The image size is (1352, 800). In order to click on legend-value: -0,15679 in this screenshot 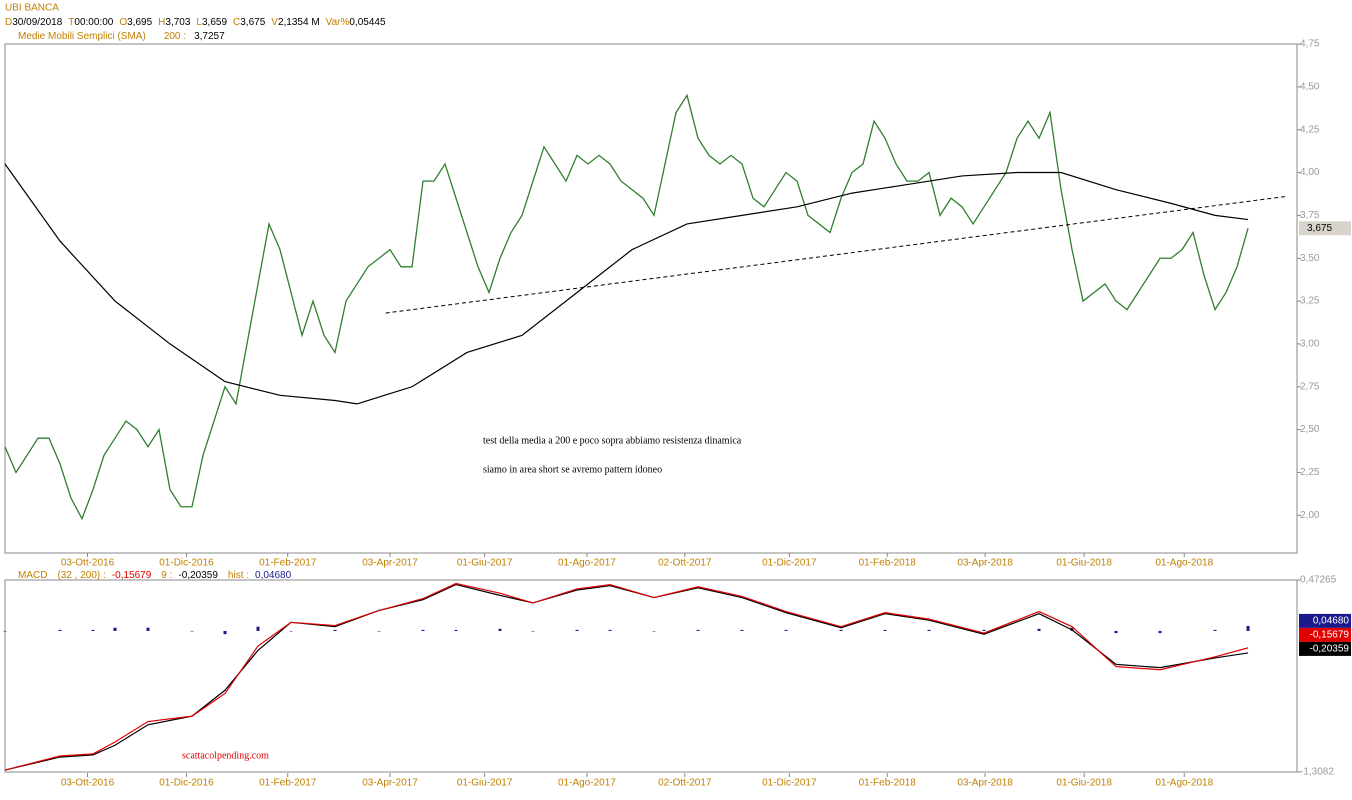, I will do `click(132, 575)`.